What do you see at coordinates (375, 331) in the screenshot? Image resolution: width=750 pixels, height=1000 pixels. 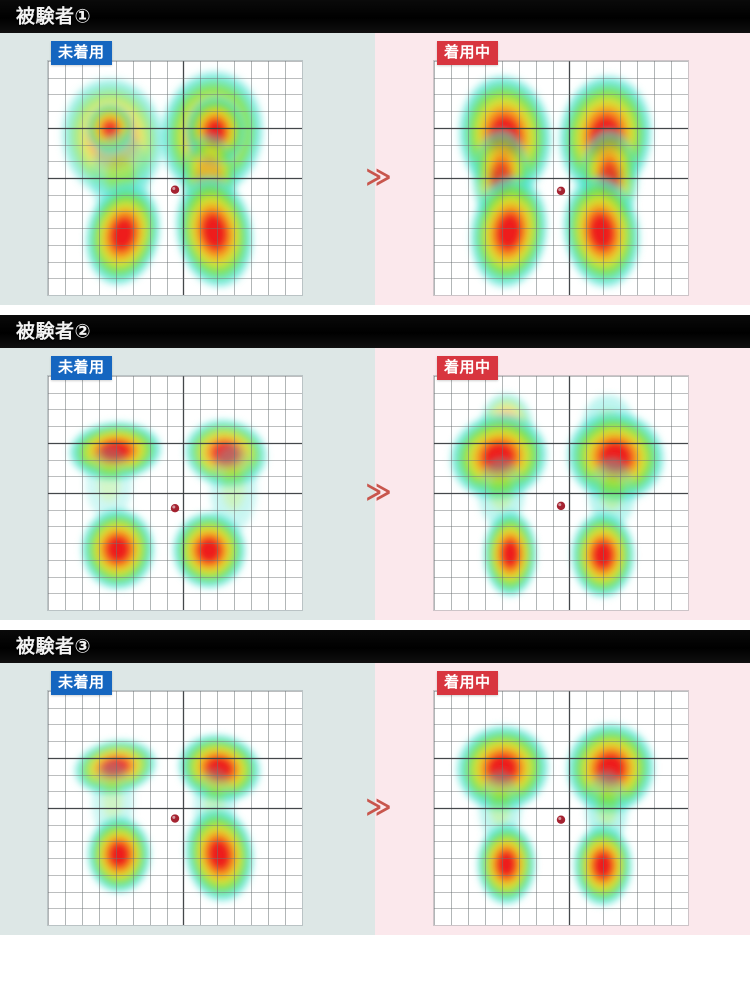 I see `subject-header: 被験者②` at bounding box center [375, 331].